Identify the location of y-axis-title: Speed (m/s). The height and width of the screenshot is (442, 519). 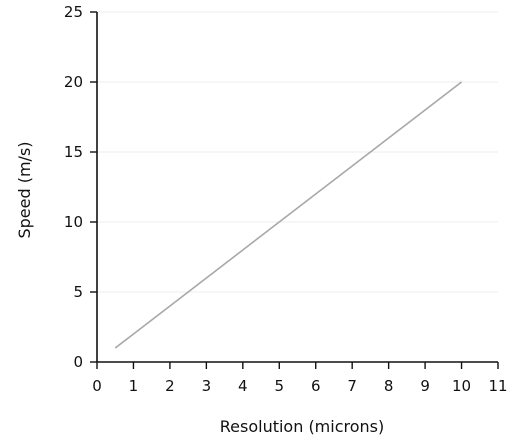
(24, 189).